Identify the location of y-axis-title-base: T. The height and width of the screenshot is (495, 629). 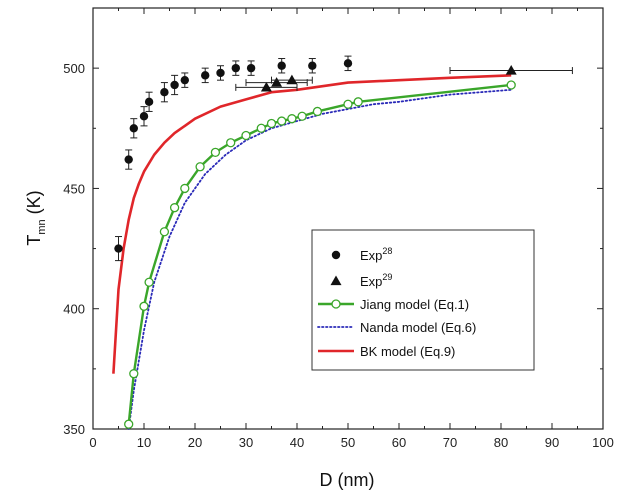
(34, 240).